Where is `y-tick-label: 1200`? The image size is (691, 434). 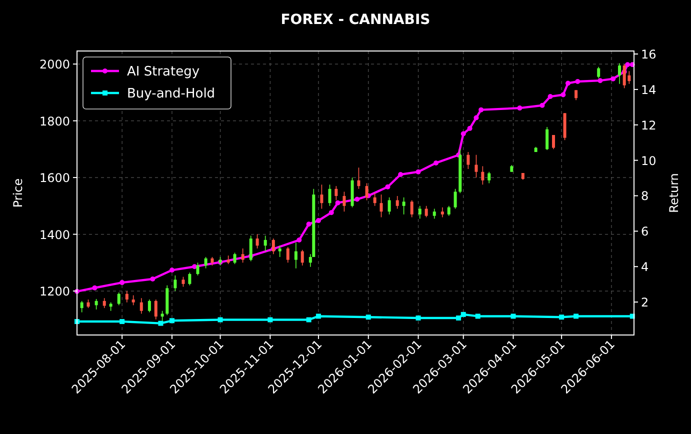 y-tick-label: 1200 is located at coordinates (54, 291).